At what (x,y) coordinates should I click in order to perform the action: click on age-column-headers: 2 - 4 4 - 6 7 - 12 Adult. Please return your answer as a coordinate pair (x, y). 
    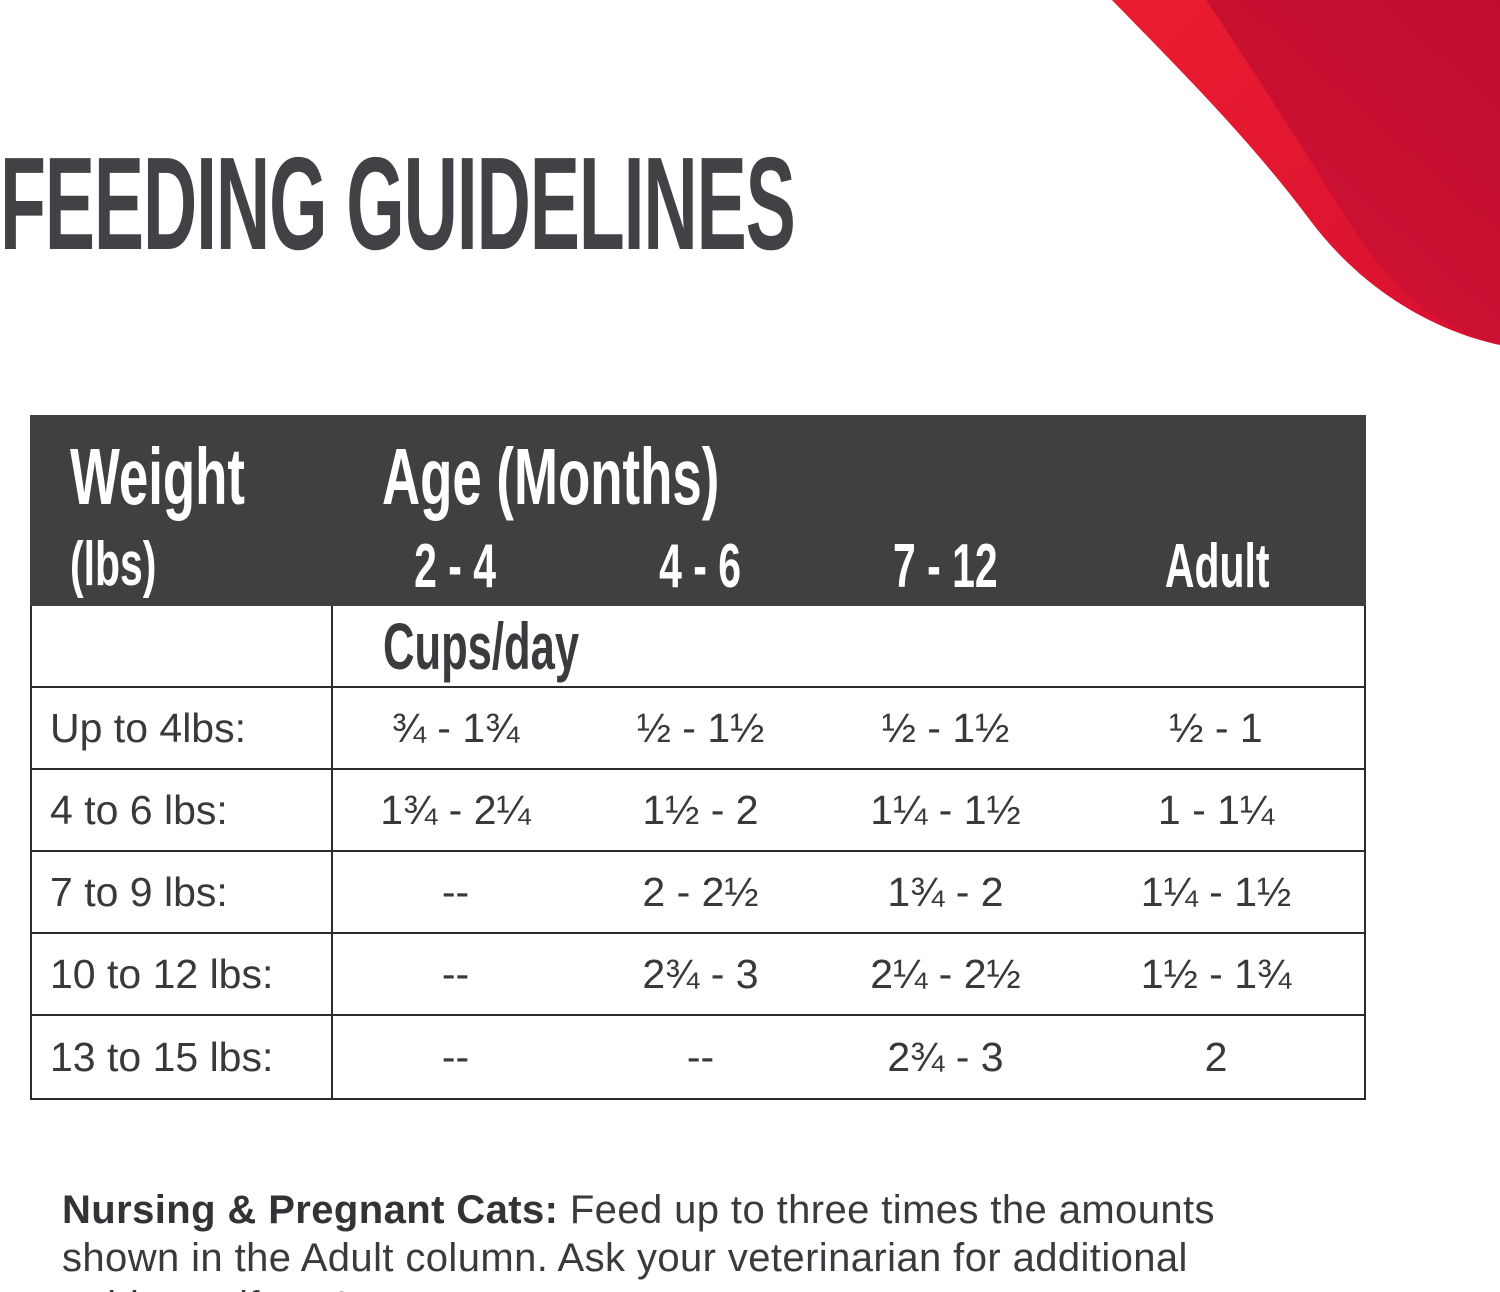
    Looking at the image, I should click on (849, 566).